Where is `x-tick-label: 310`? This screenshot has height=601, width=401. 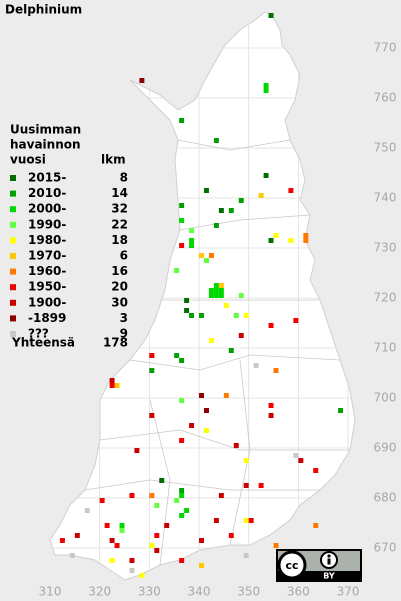
x-tick-label: 310 is located at coordinates (50, 592).